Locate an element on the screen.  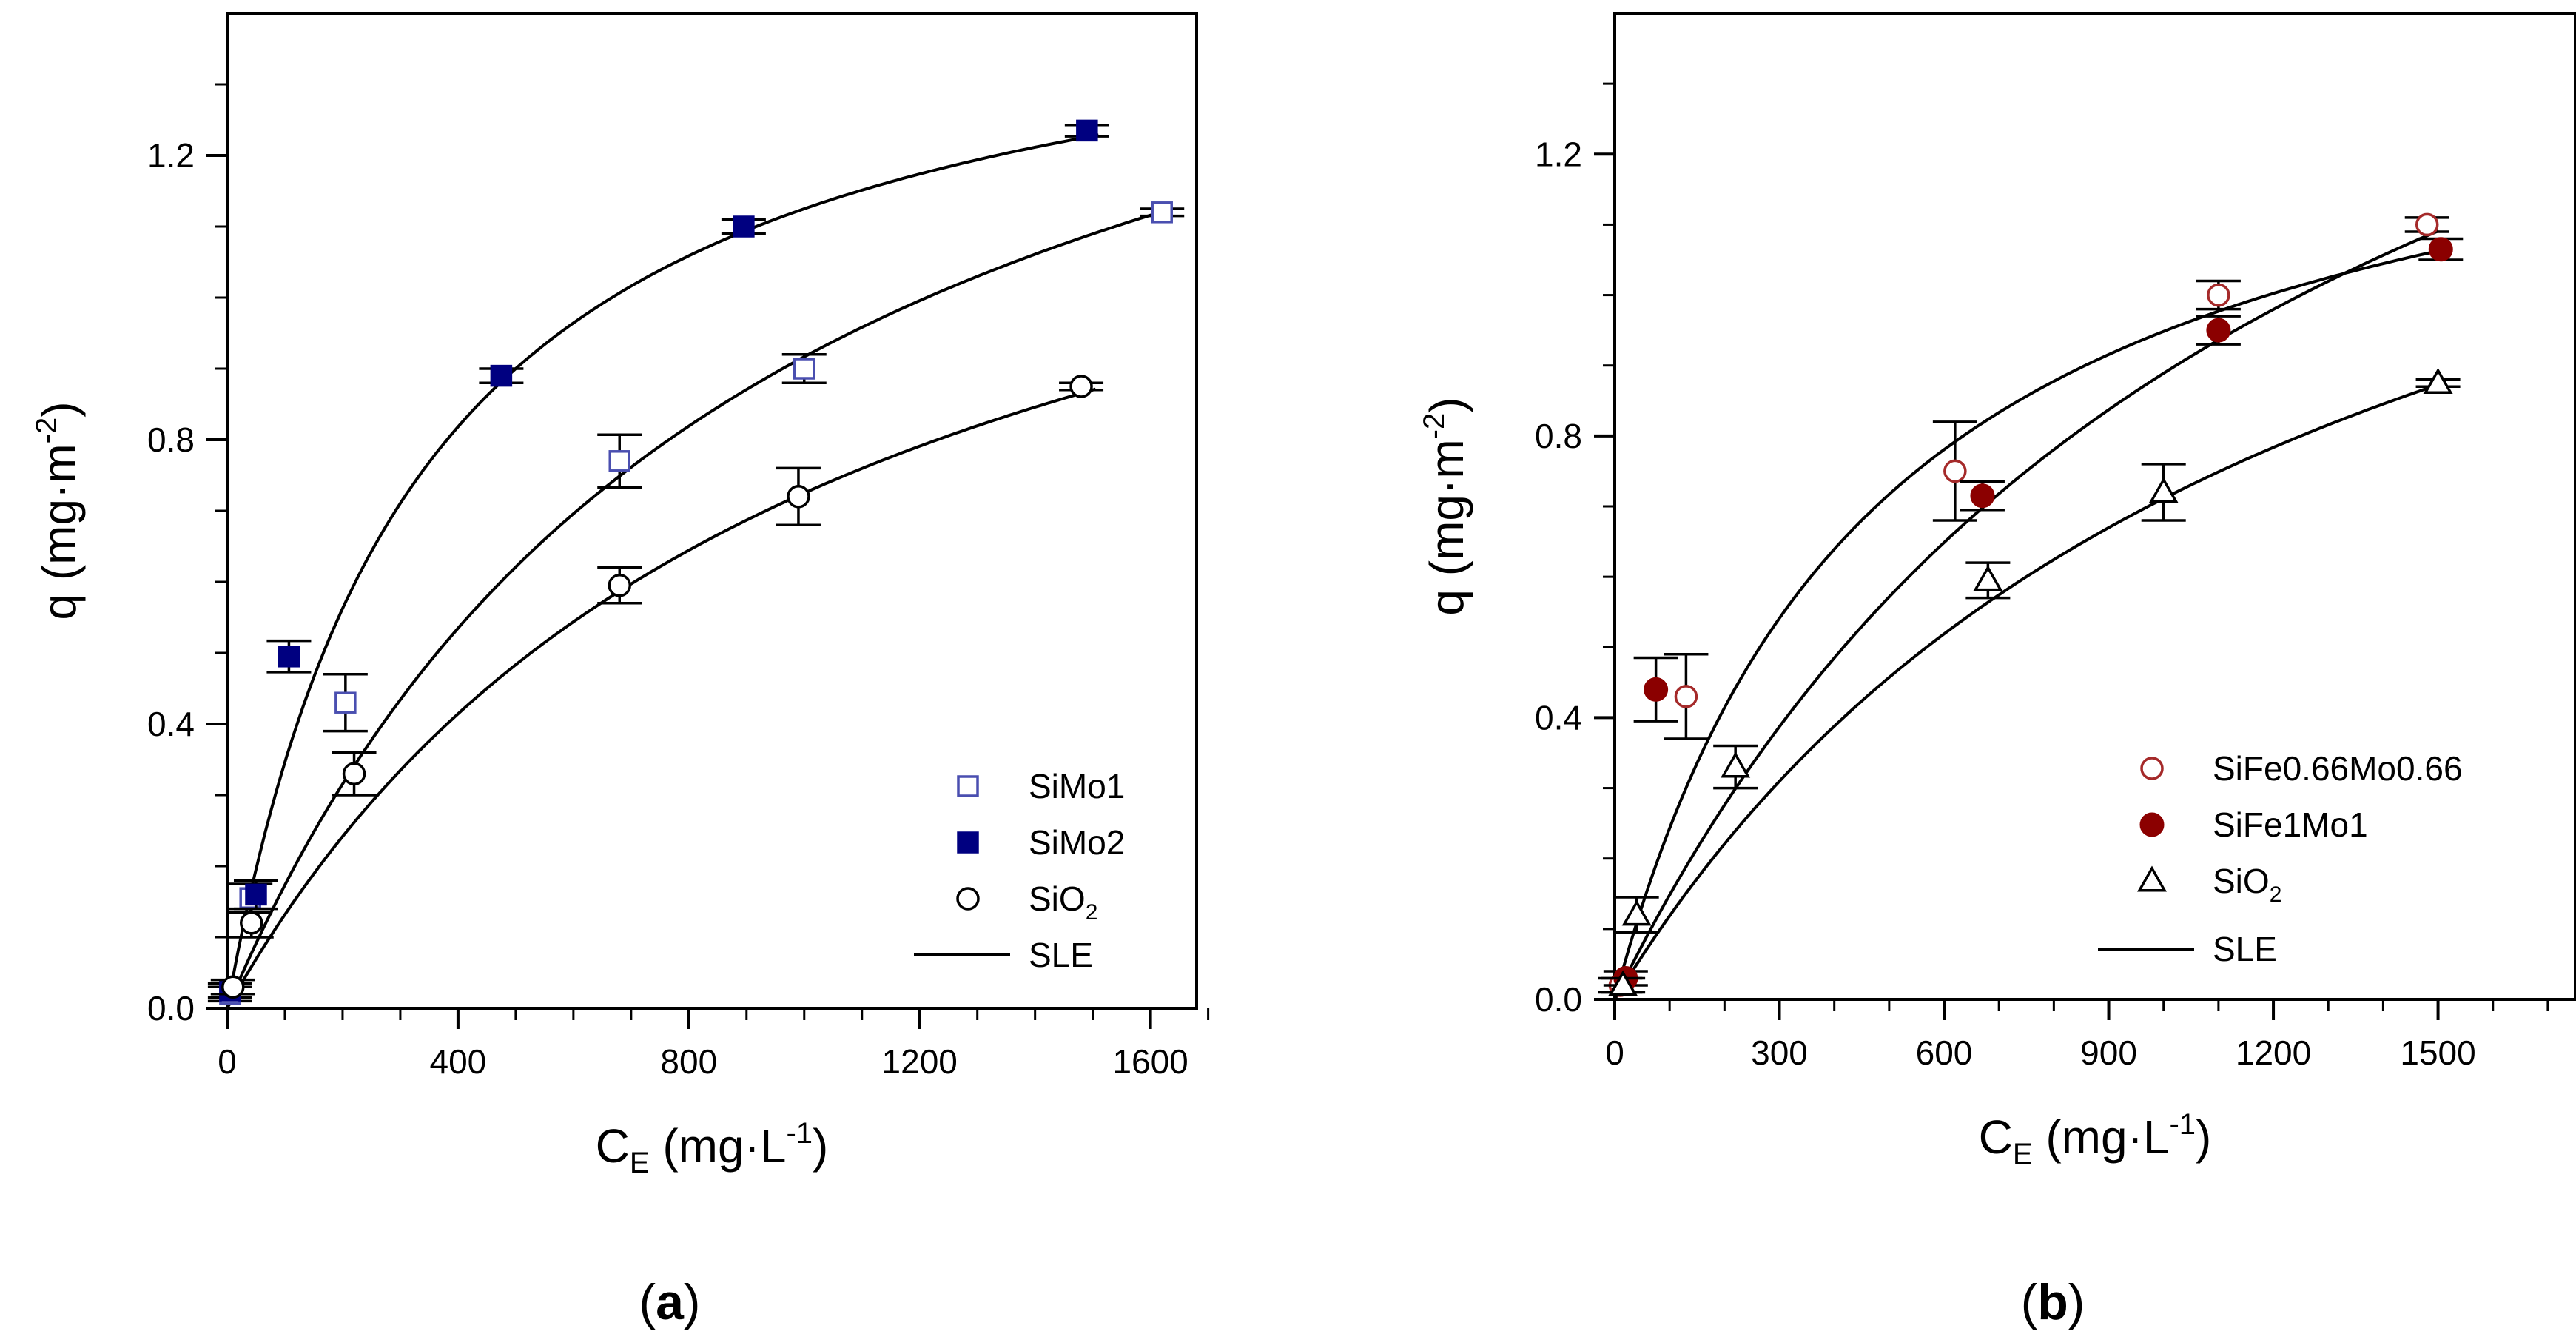
y-tick-label: 0.8 is located at coordinates (171, 439).